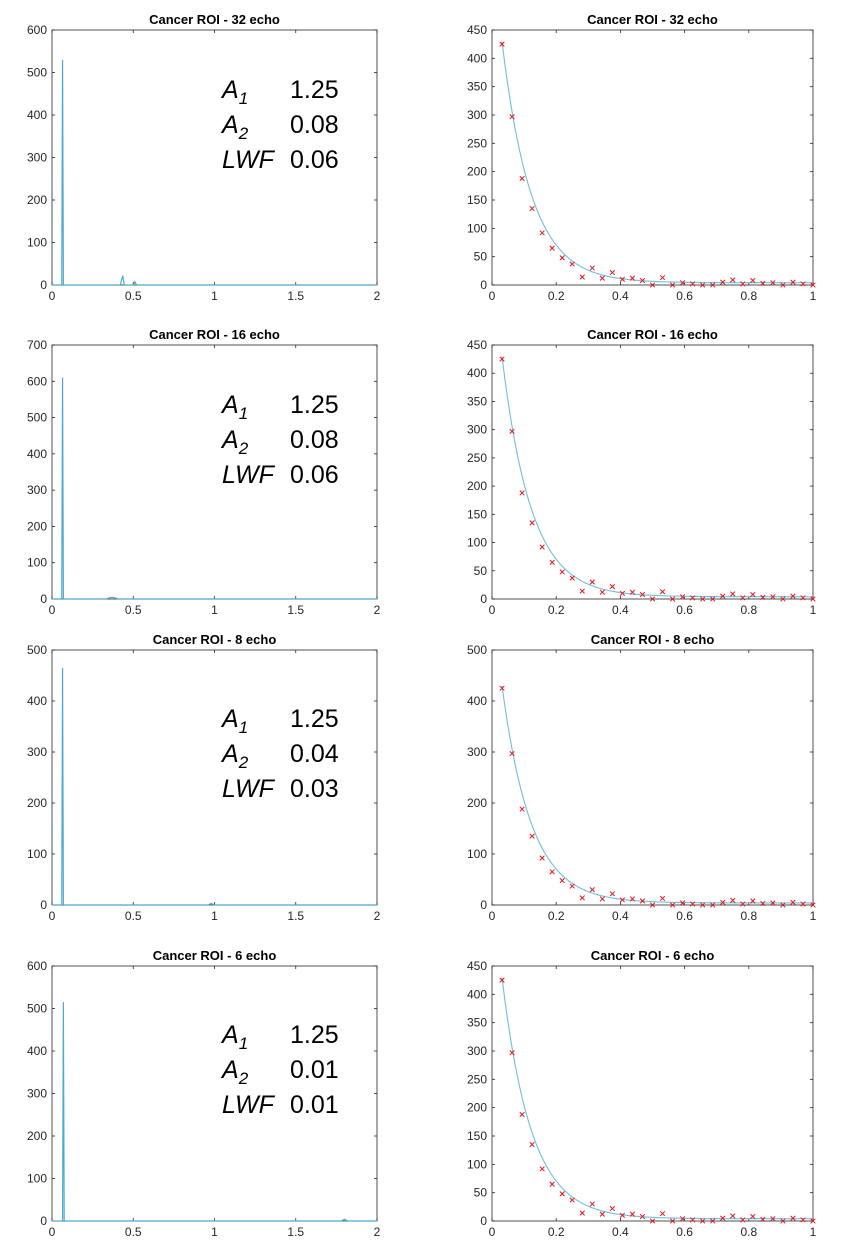  Describe the element at coordinates (37, 454) in the screenshot. I see `y-tick-label: 400` at that location.